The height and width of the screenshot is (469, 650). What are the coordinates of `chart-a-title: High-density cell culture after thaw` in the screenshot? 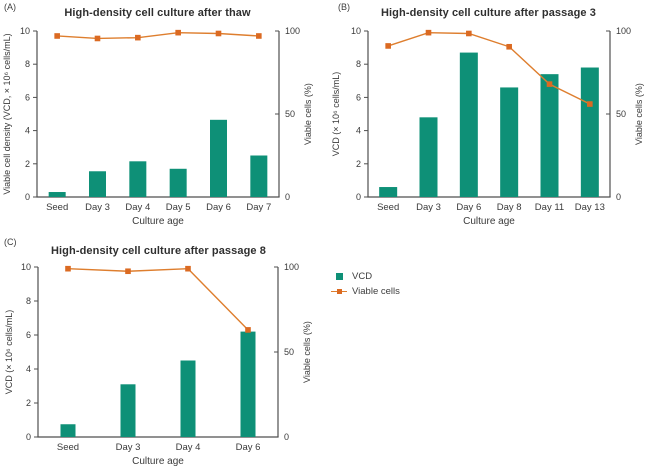 It's located at (157, 13).